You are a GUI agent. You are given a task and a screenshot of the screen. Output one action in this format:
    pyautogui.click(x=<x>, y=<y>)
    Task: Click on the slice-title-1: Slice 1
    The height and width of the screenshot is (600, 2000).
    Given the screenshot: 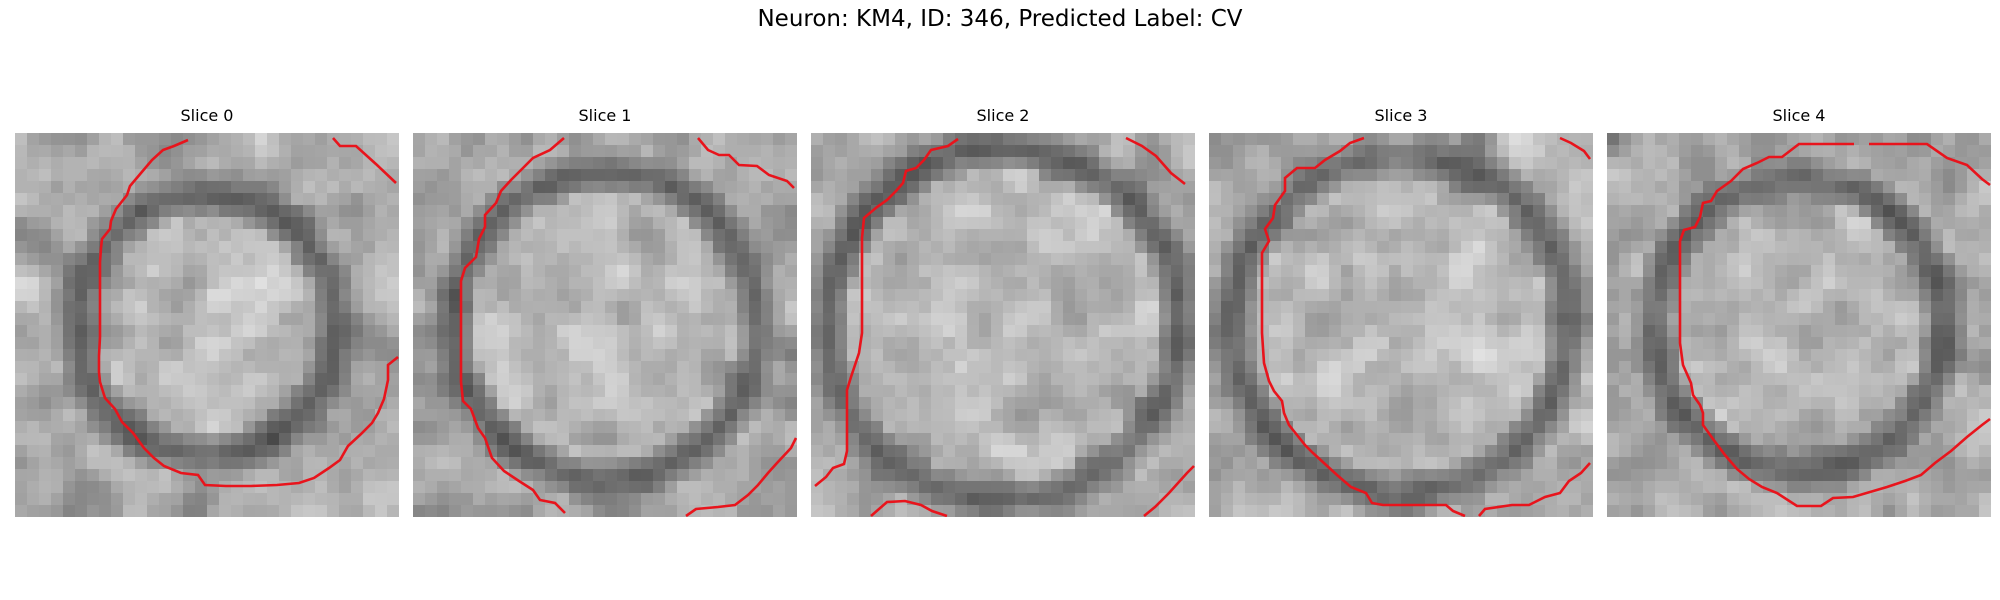 What is the action you would take?
    pyautogui.click(x=605, y=115)
    